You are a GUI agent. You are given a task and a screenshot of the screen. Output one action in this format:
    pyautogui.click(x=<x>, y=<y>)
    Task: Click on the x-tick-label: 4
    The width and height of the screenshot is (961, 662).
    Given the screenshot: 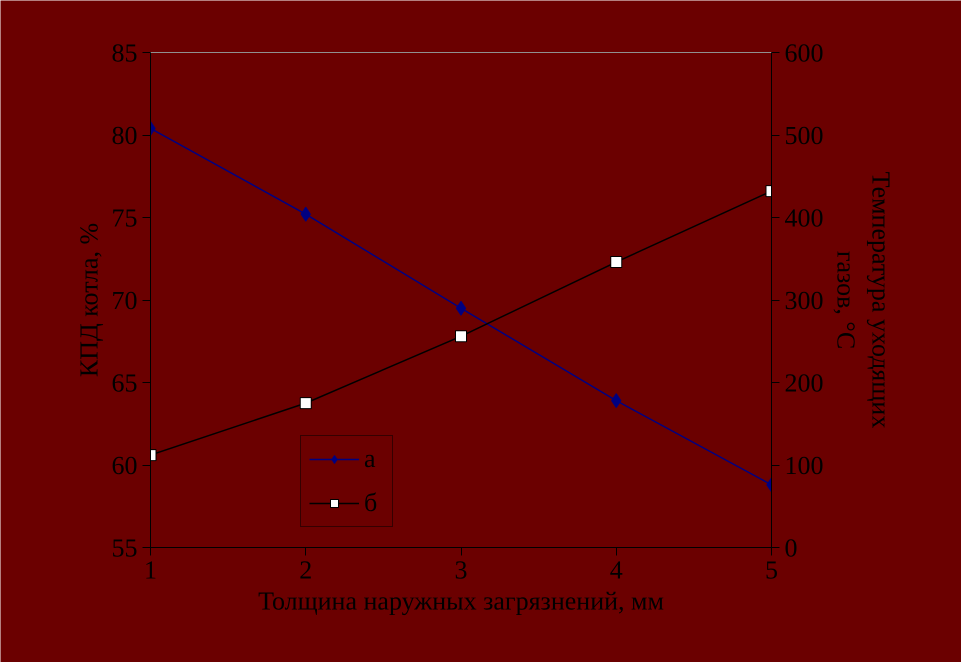 What is the action you would take?
    pyautogui.click(x=616, y=570)
    